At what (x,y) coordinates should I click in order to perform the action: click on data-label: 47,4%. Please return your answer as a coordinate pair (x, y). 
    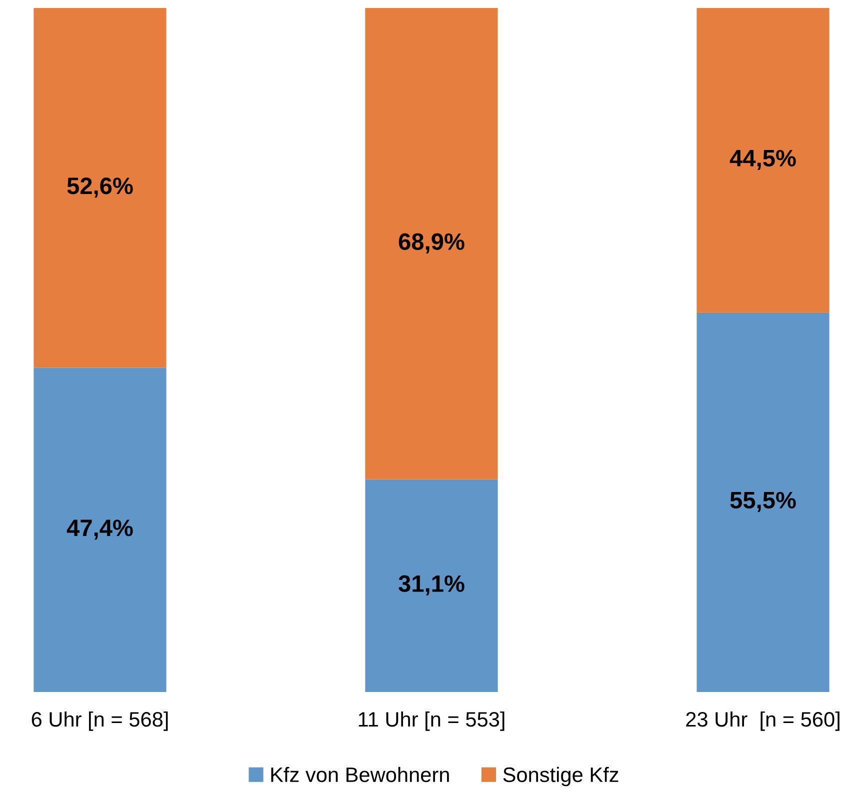
    Looking at the image, I should click on (99, 530).